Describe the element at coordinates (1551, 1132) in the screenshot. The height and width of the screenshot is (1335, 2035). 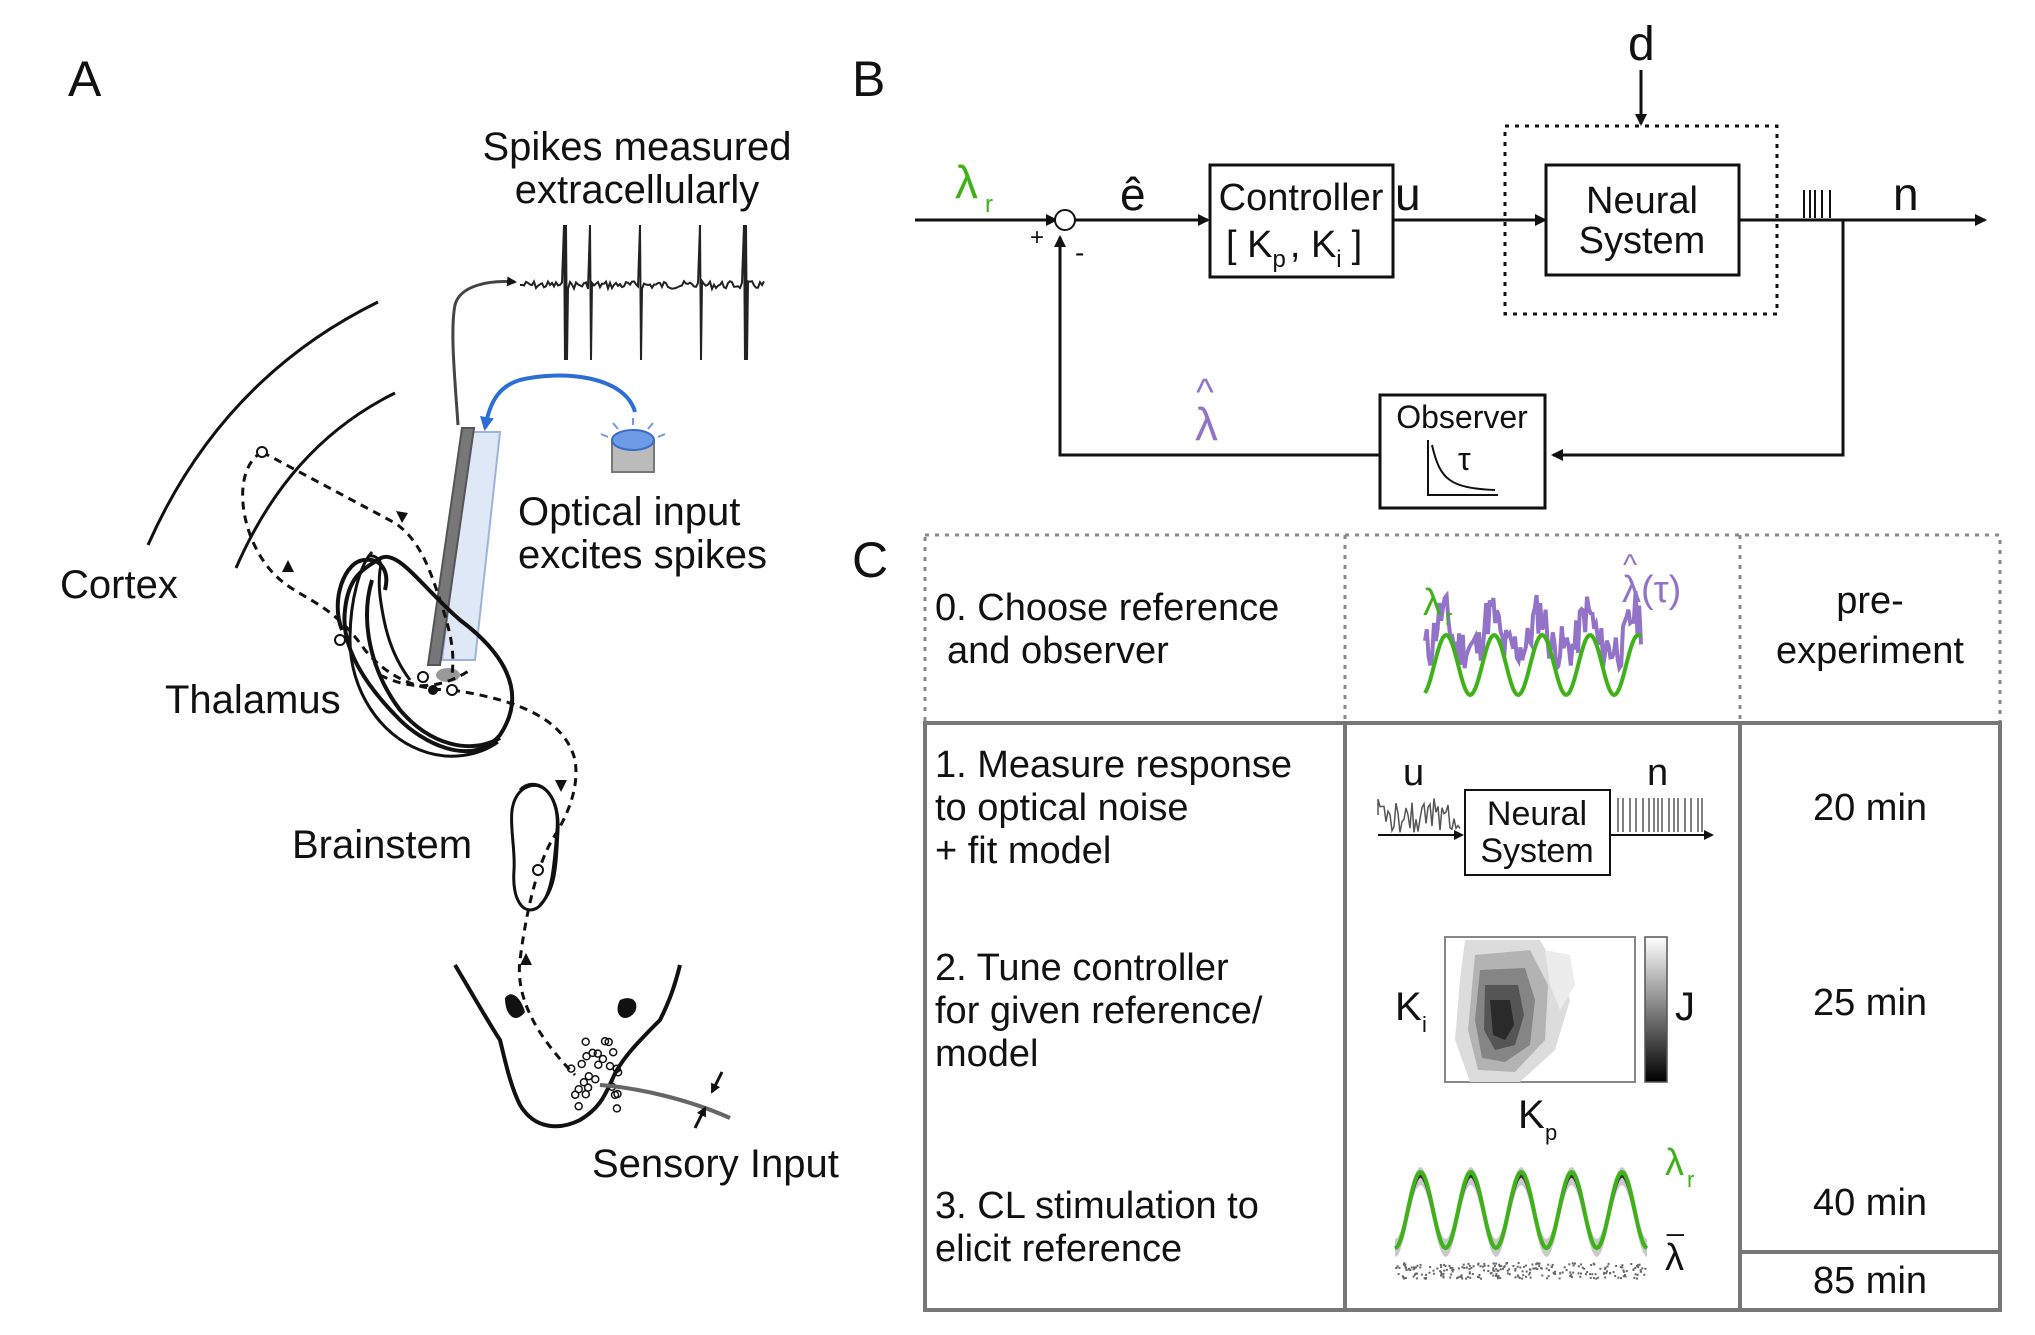
I see `row2-kp-sub: p` at that location.